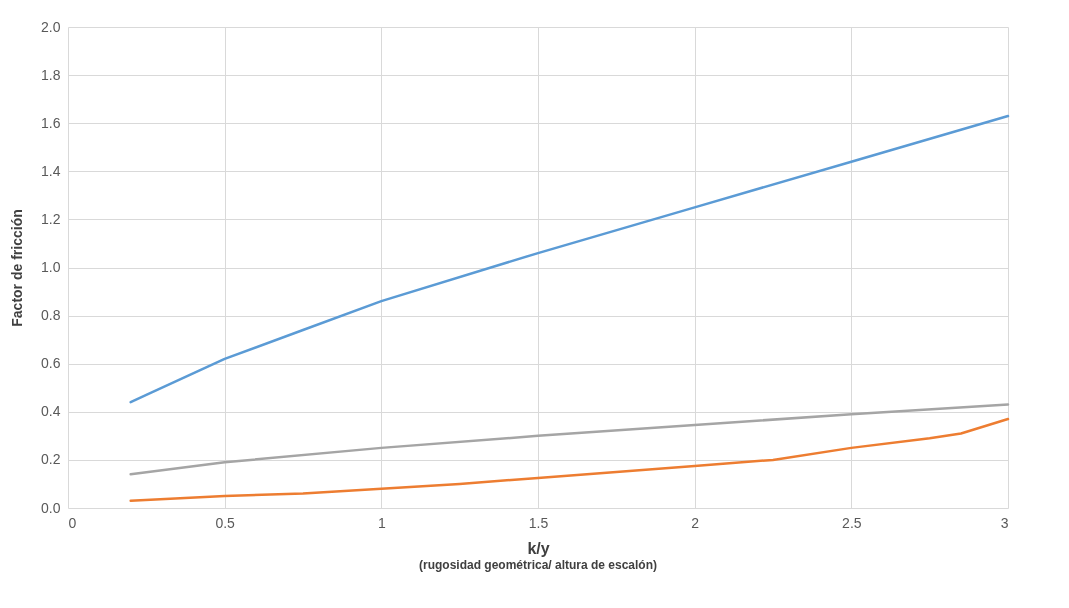  Describe the element at coordinates (51, 74) in the screenshot. I see `y-tick-label: 1.8` at that location.